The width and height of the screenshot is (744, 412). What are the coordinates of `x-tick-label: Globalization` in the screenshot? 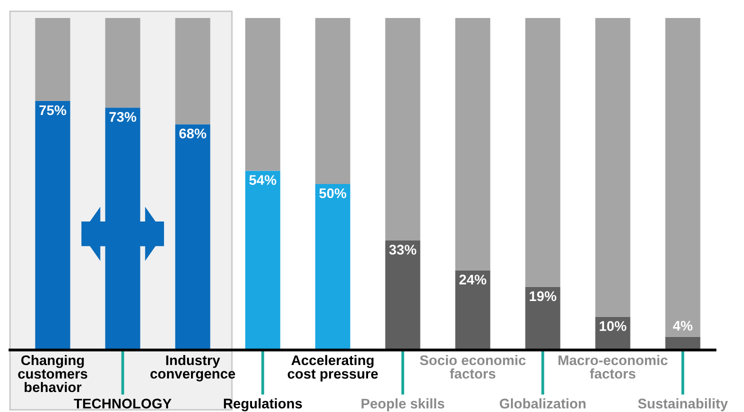 It's located at (543, 403).